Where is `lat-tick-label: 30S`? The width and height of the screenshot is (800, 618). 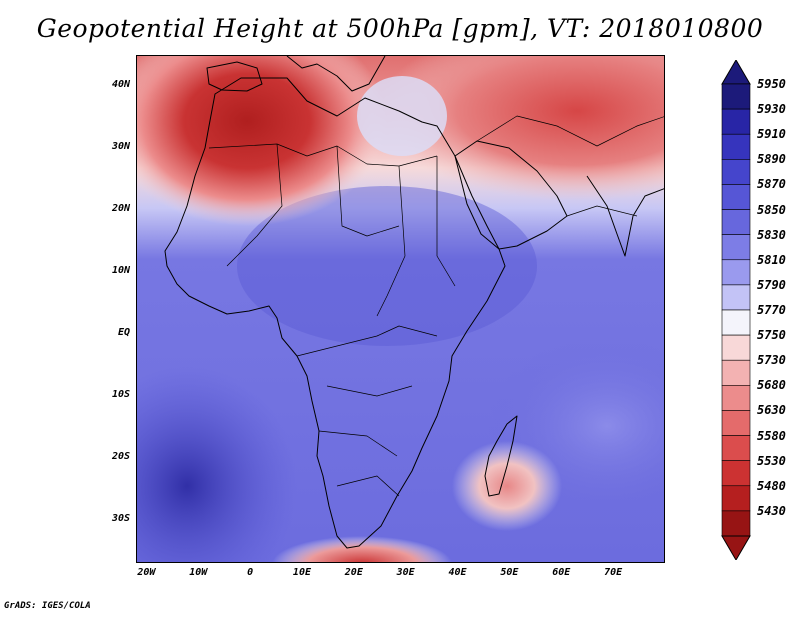
lat-tick-label: 30S is located at coordinates (120, 518).